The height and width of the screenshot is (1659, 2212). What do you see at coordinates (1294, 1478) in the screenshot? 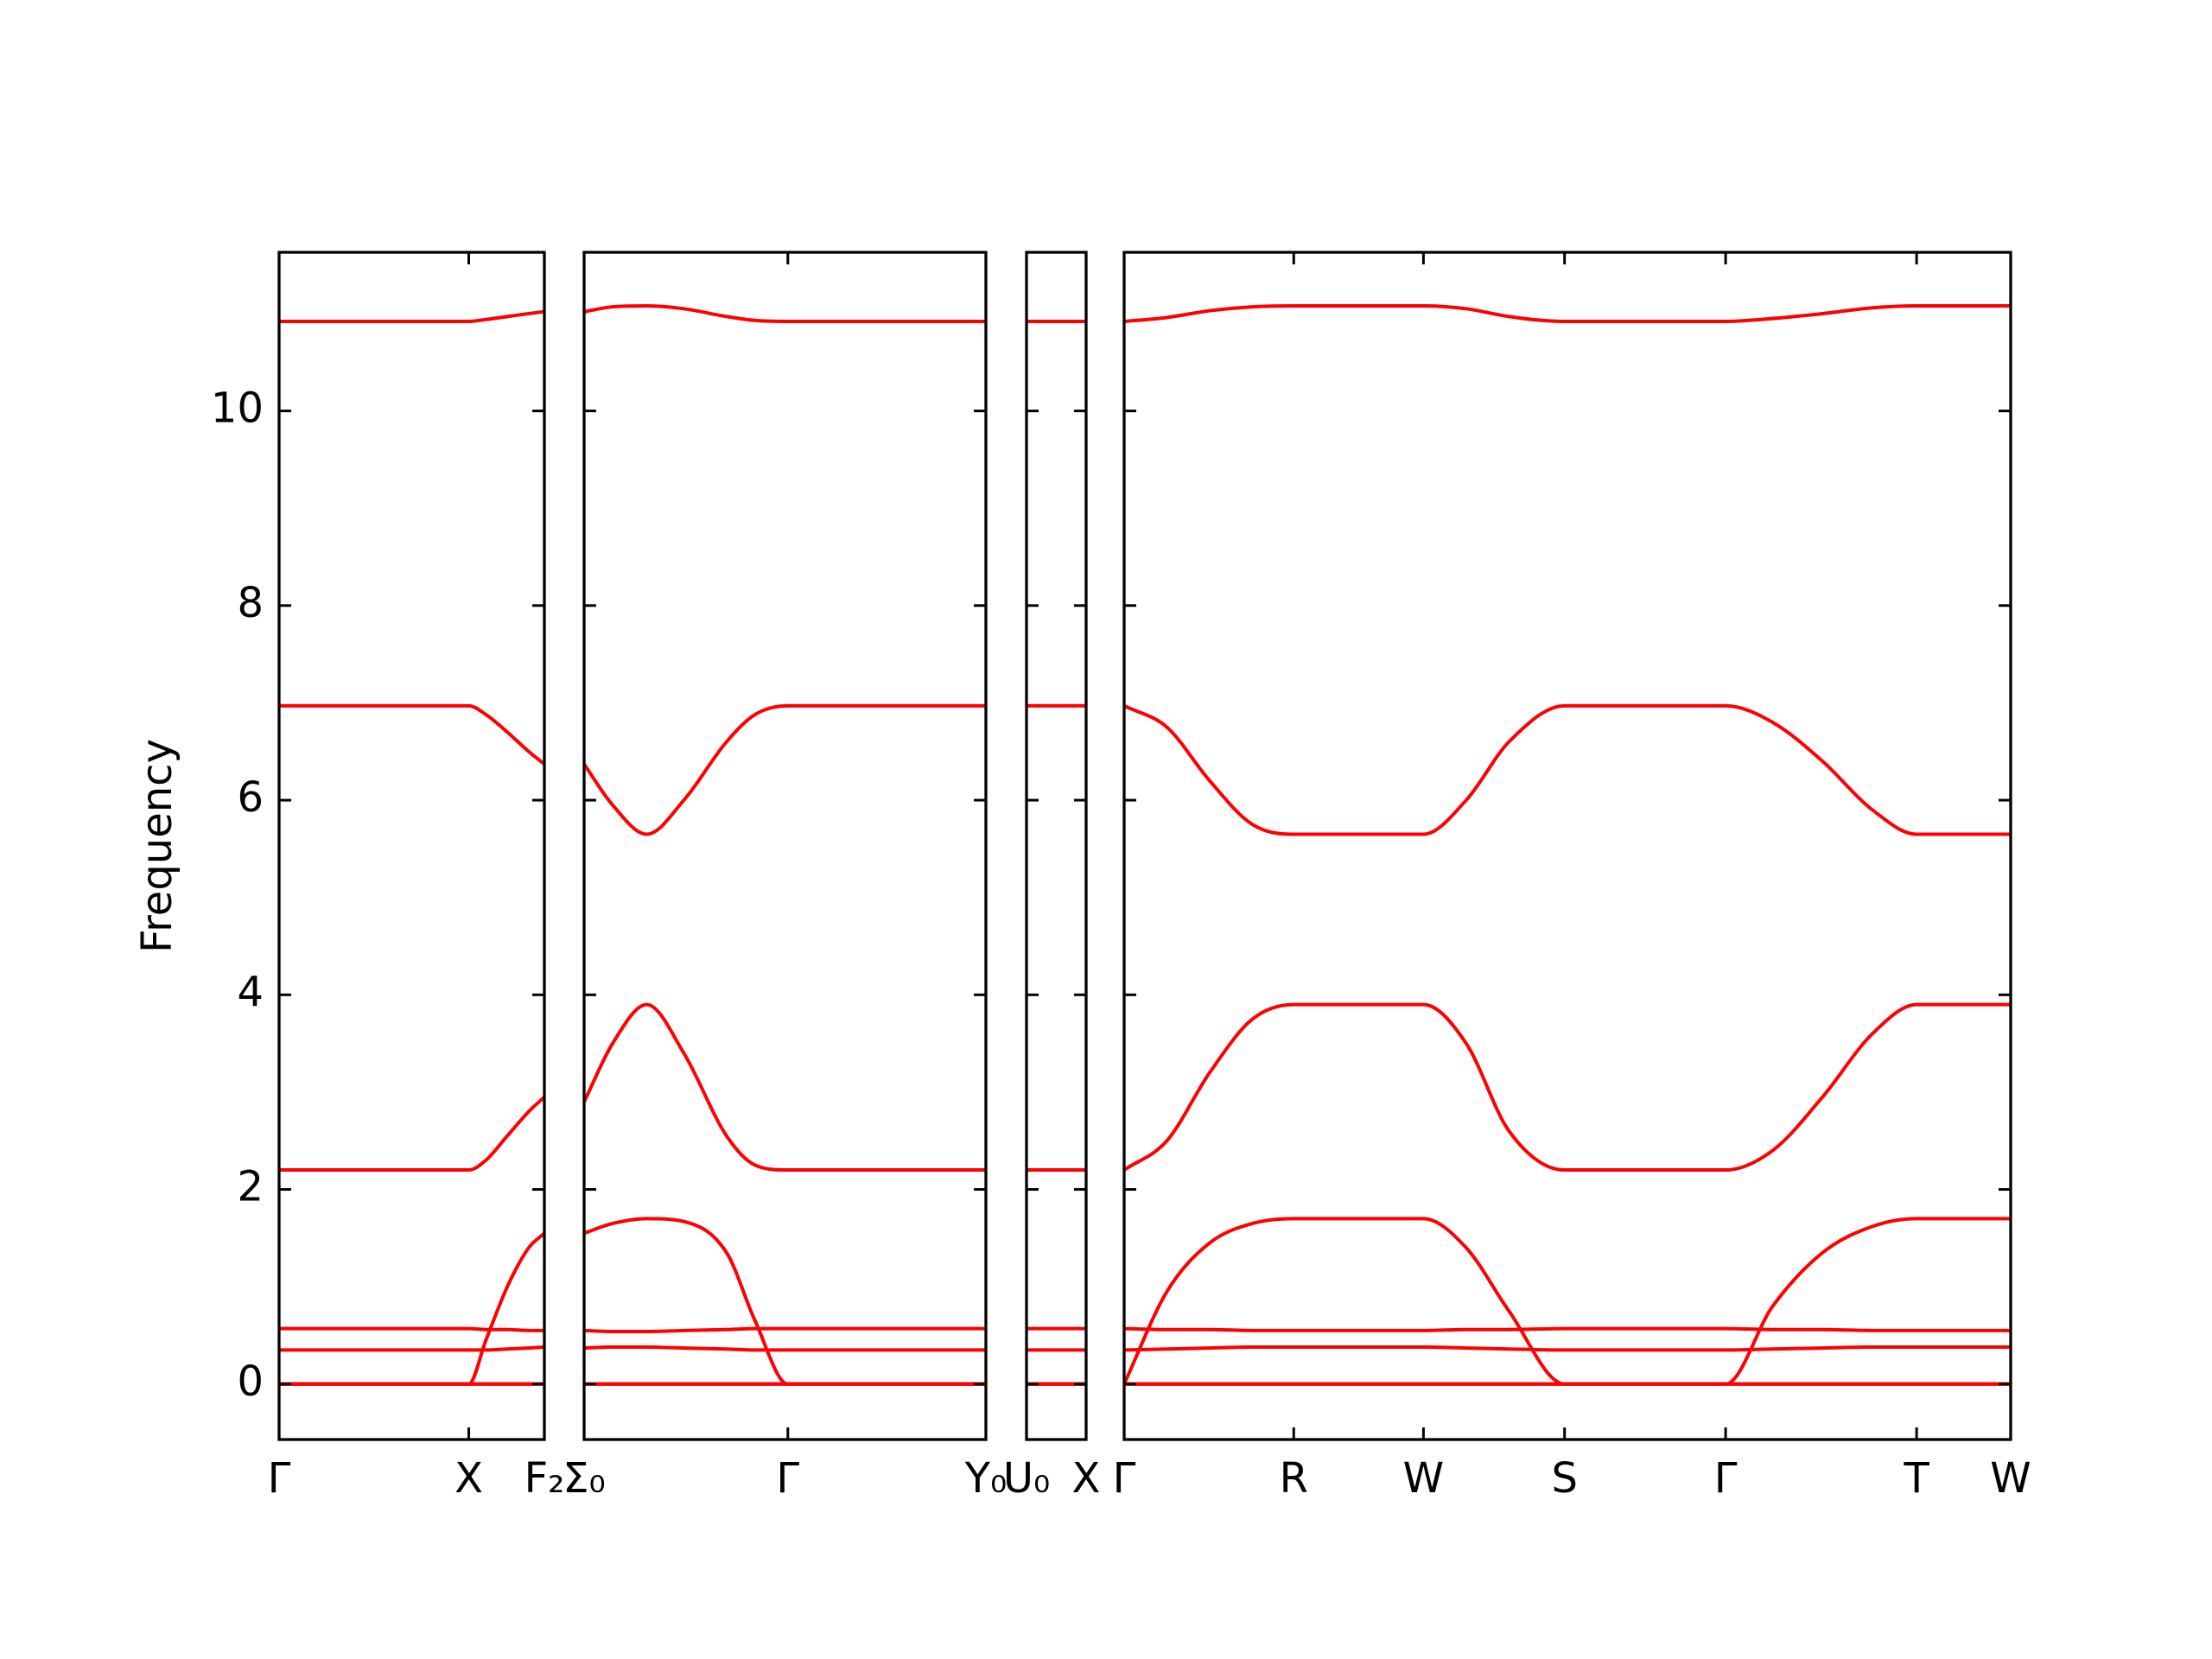
I see `x-tick-label: R` at bounding box center [1294, 1478].